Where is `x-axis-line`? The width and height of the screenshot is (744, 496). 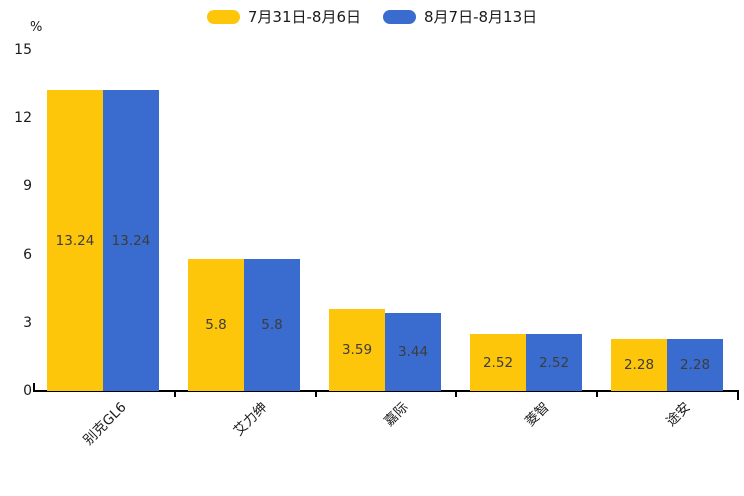 x-axis-line is located at coordinates (386, 391).